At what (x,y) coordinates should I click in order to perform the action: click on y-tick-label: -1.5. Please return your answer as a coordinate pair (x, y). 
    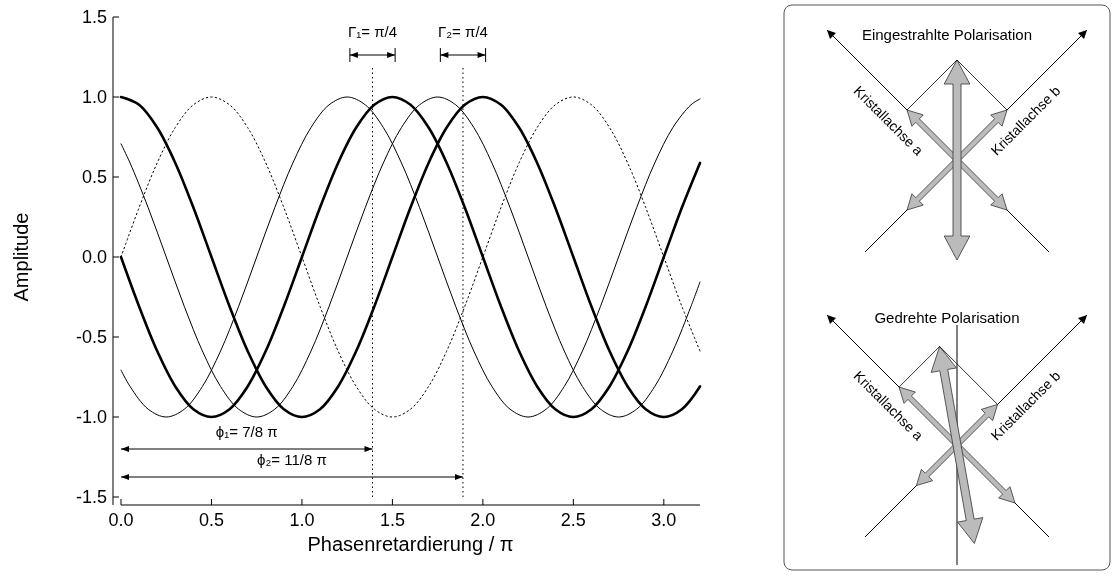
    Looking at the image, I should click on (91, 497).